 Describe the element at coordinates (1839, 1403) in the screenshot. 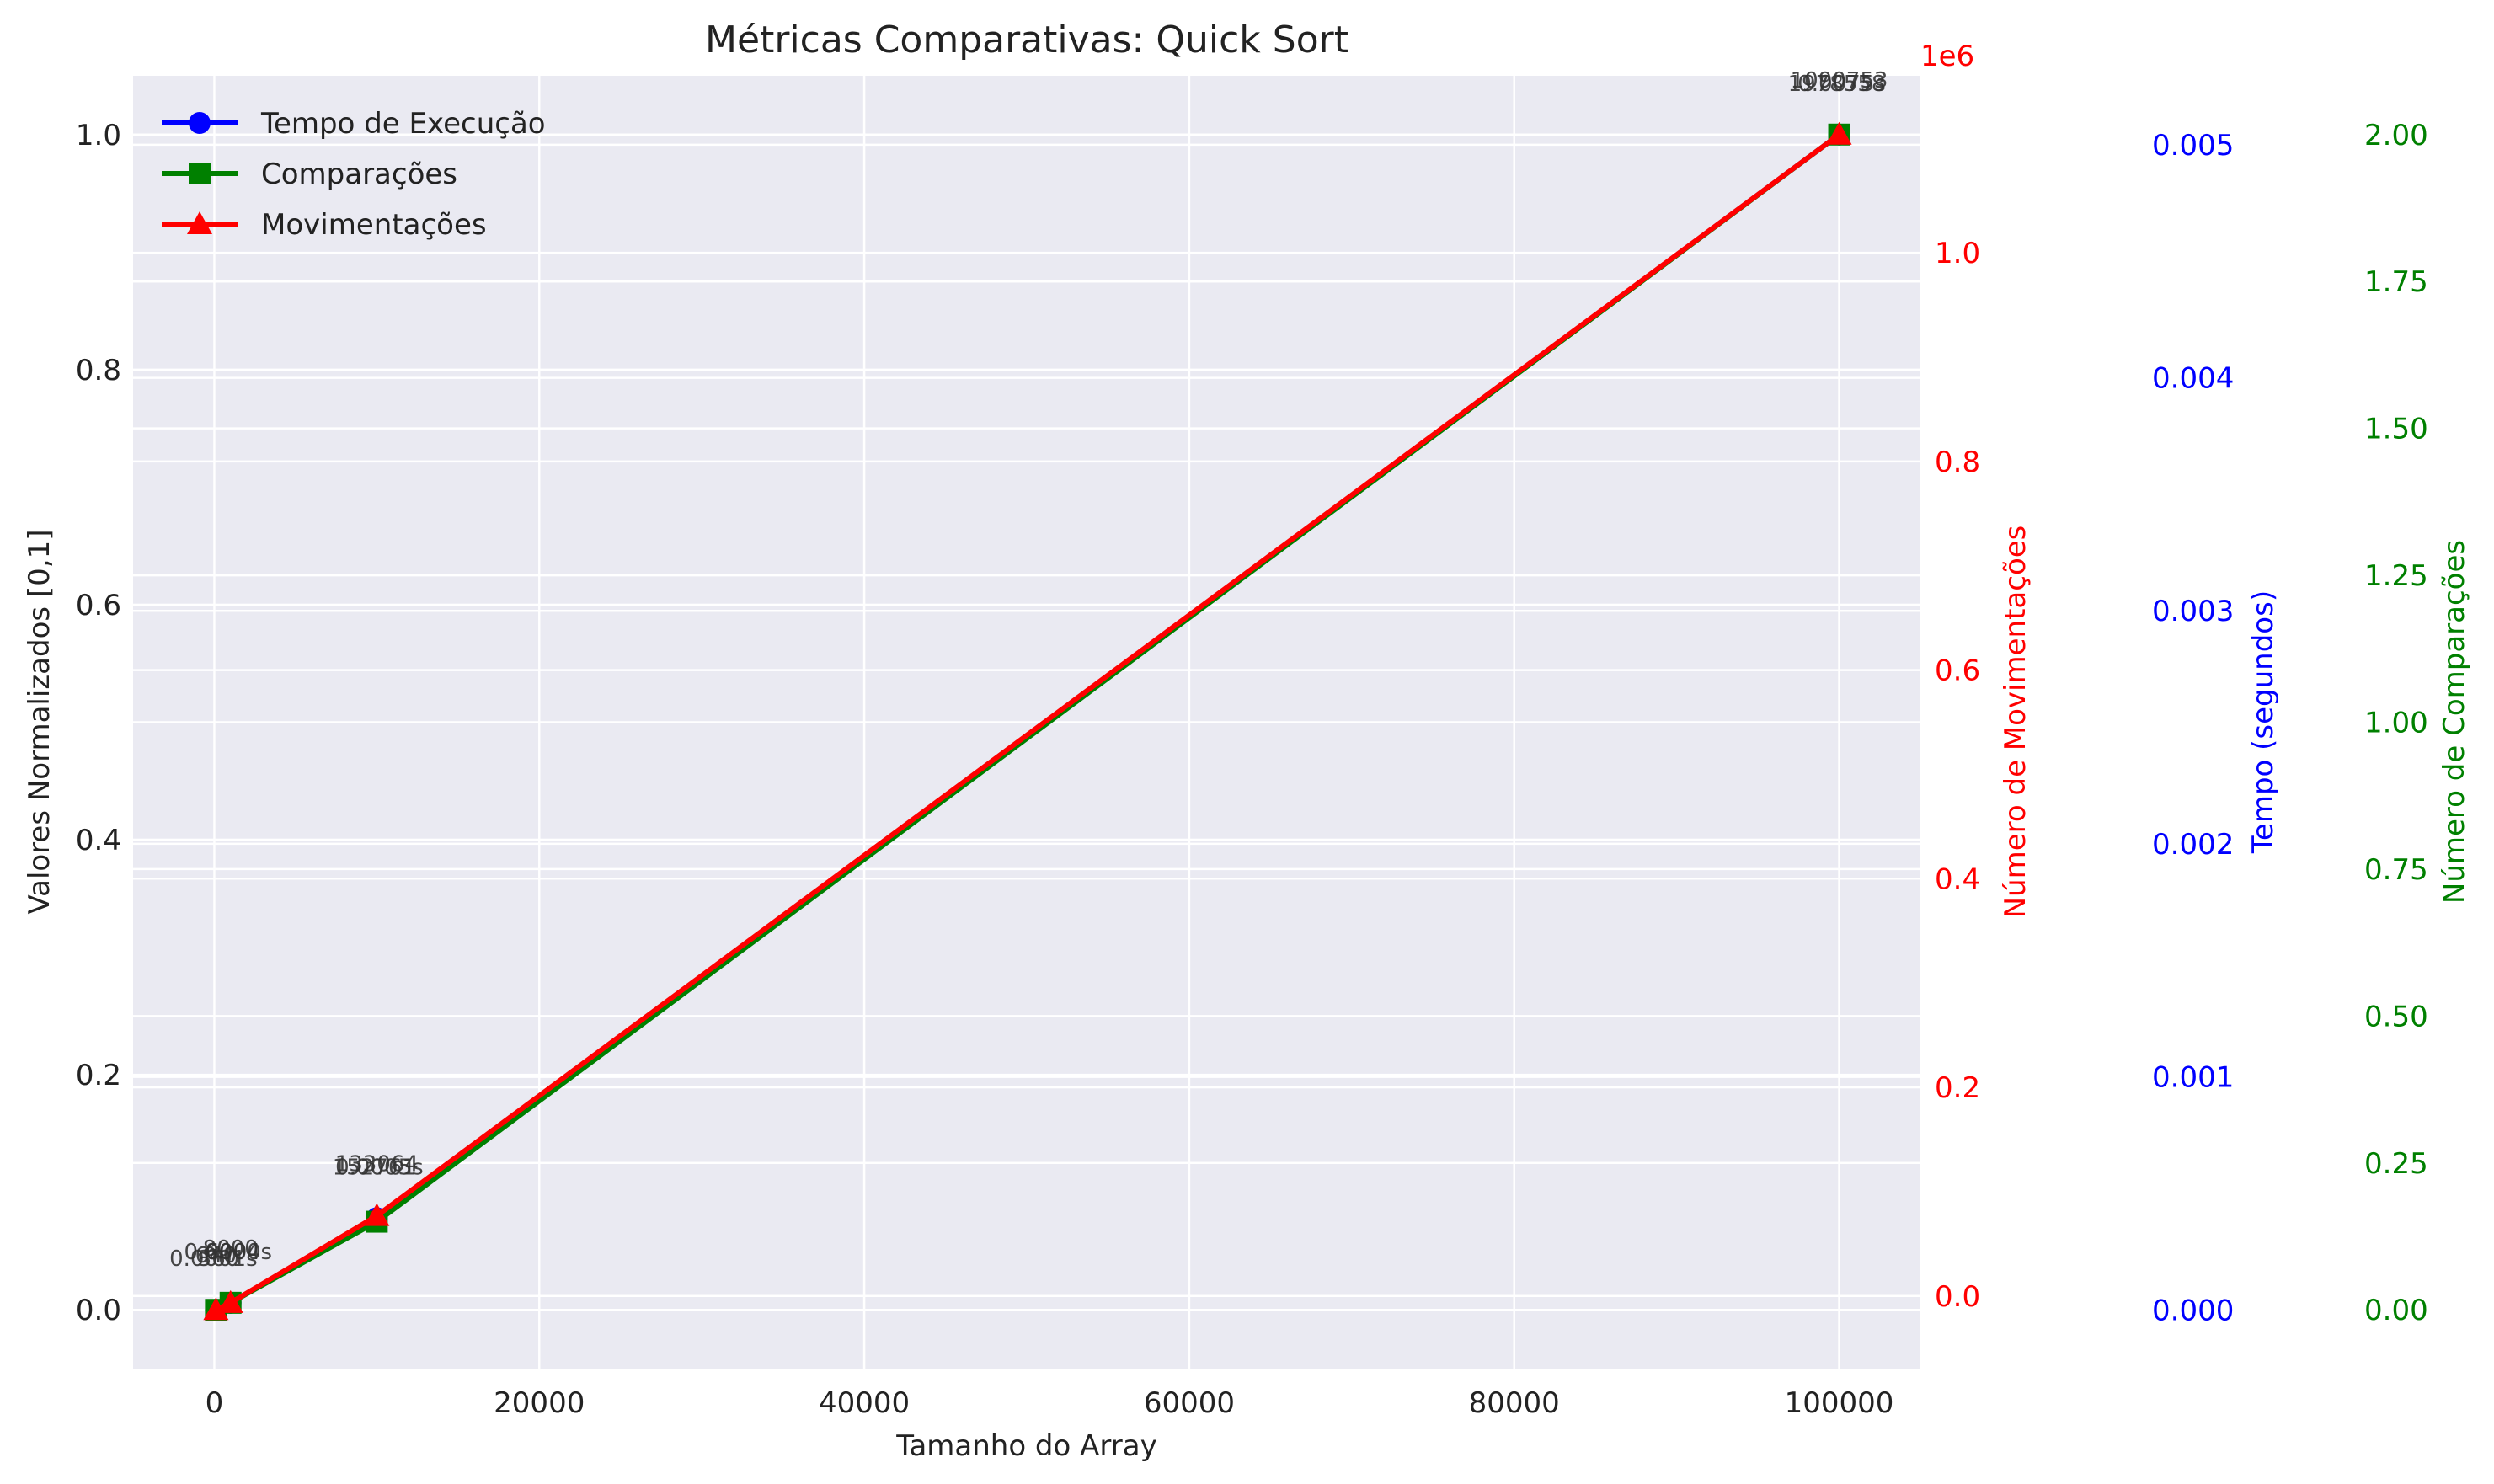

I see `x-tick-label: 100000` at that location.